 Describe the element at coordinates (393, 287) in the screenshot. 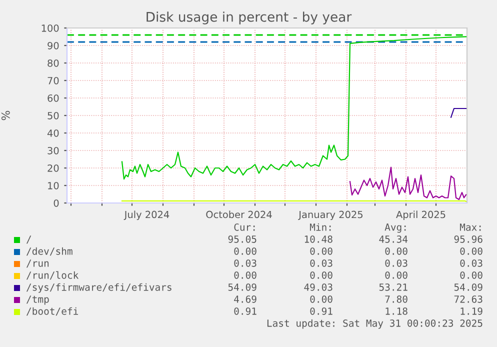

I see `text: 53.21` at that location.